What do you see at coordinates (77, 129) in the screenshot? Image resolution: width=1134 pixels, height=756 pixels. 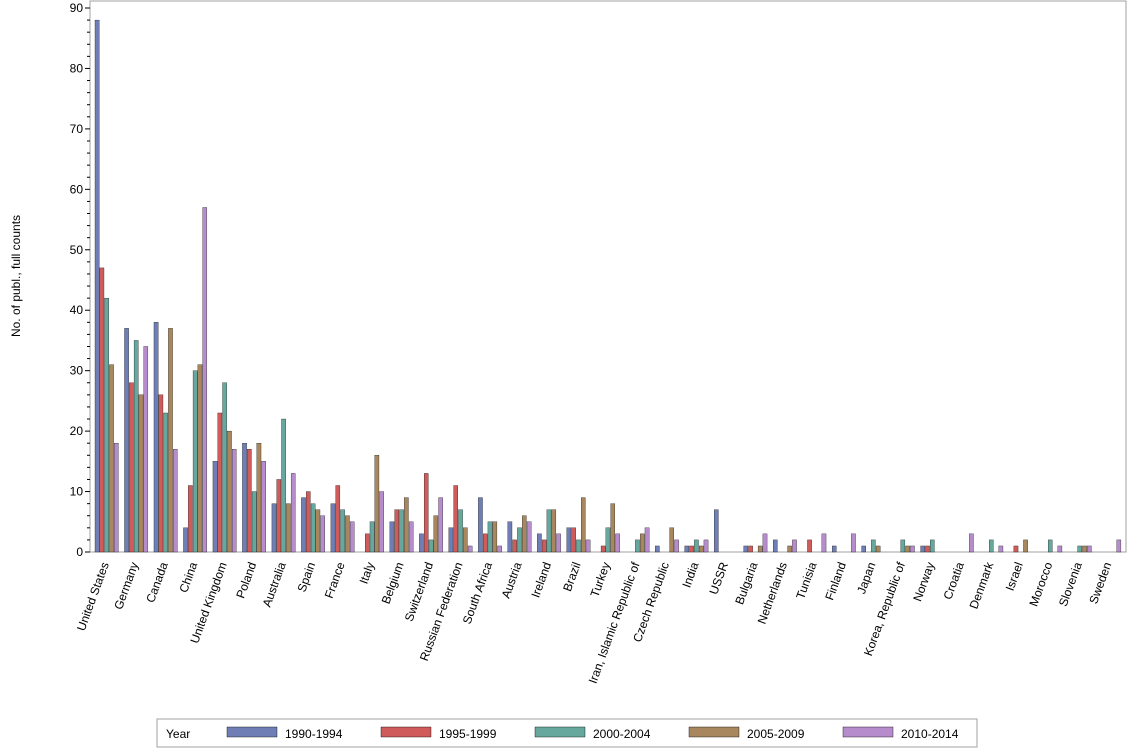 I see `y-tick-label: 70` at bounding box center [77, 129].